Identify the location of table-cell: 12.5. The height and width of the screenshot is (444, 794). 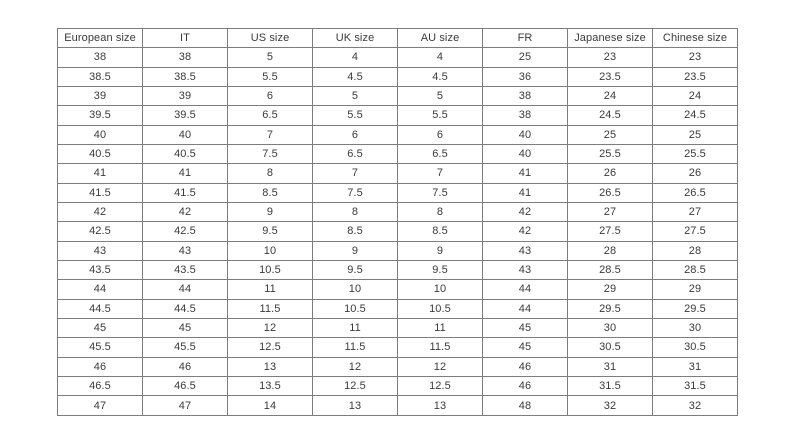
(270, 347).